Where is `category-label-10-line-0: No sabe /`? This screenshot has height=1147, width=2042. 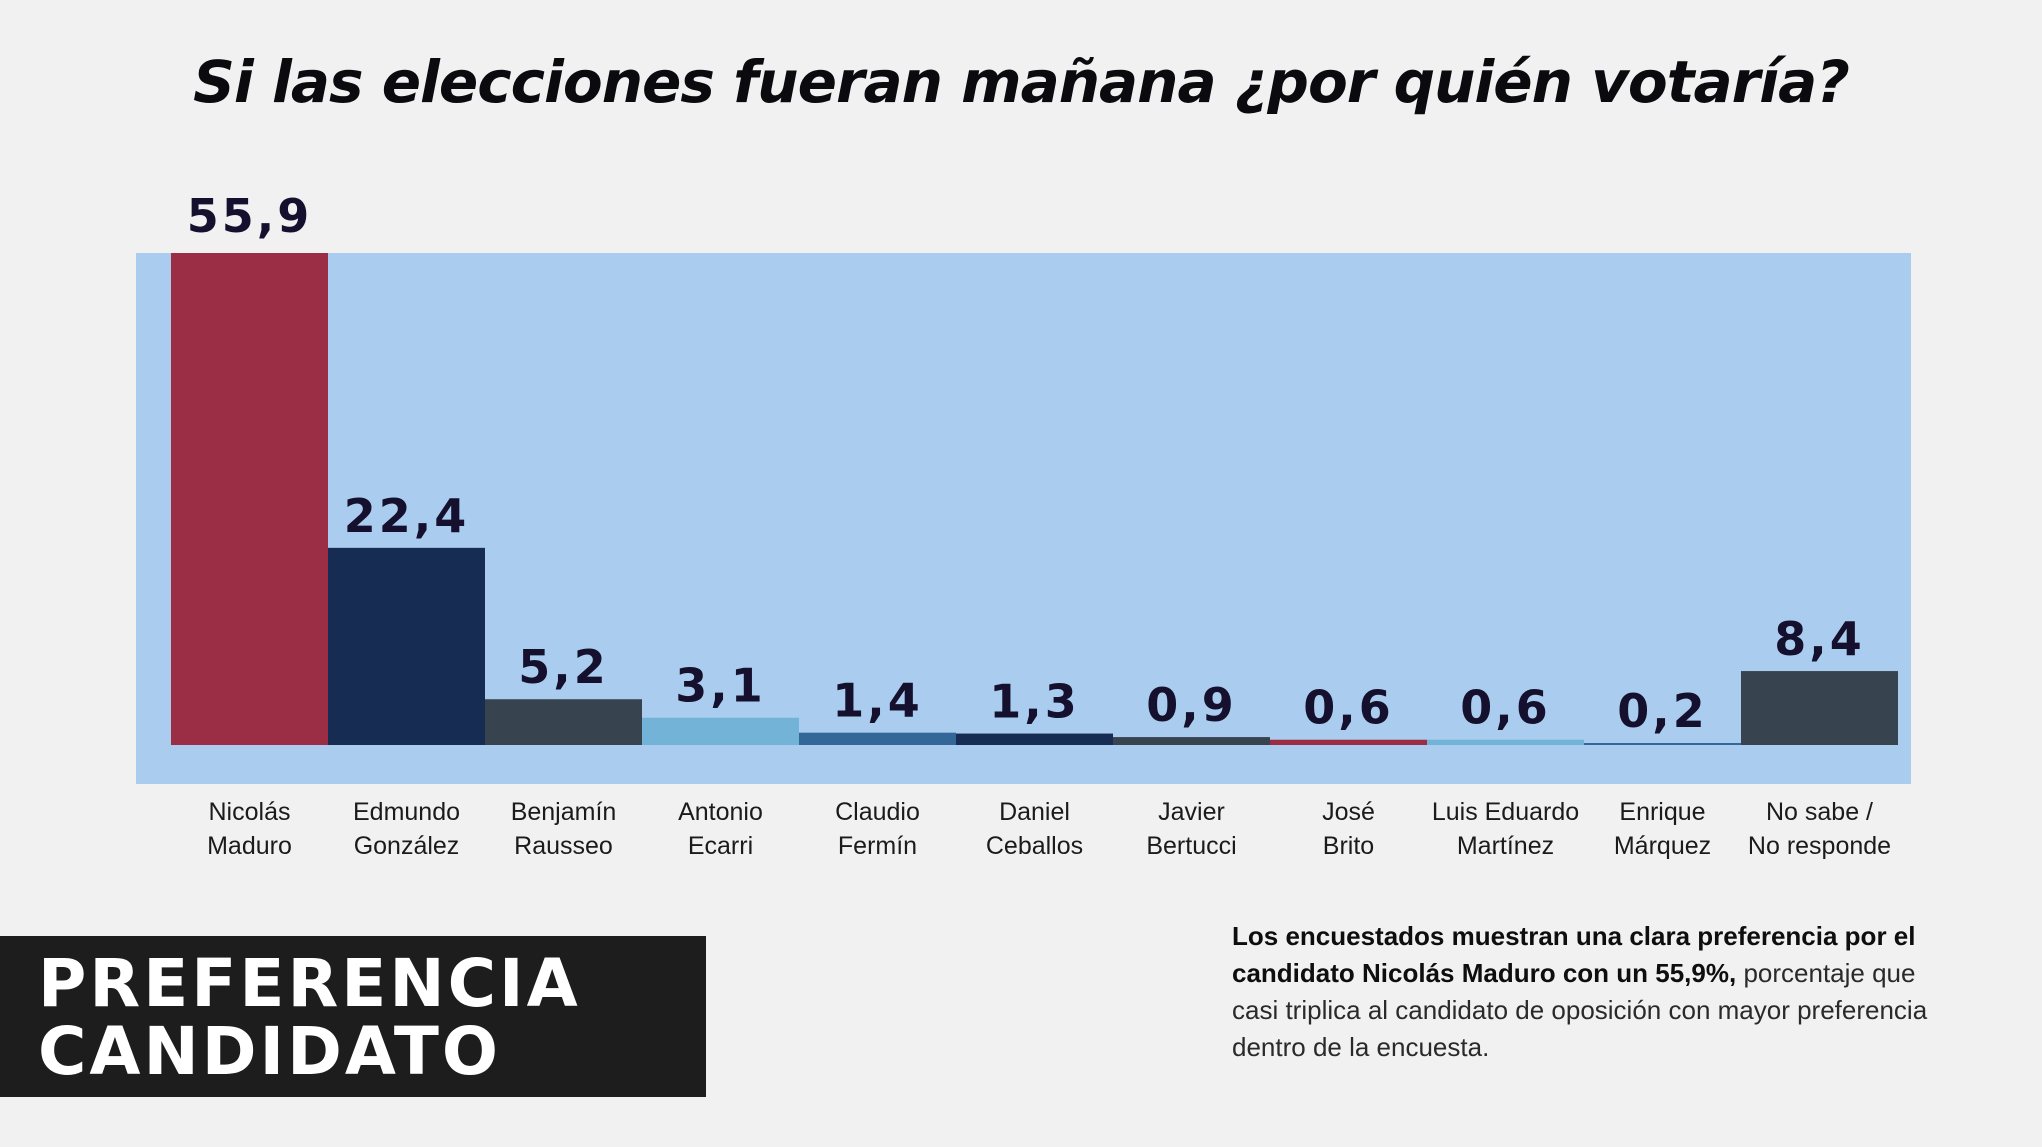
category-label-10-line-0: No sabe / is located at coordinates (1819, 812).